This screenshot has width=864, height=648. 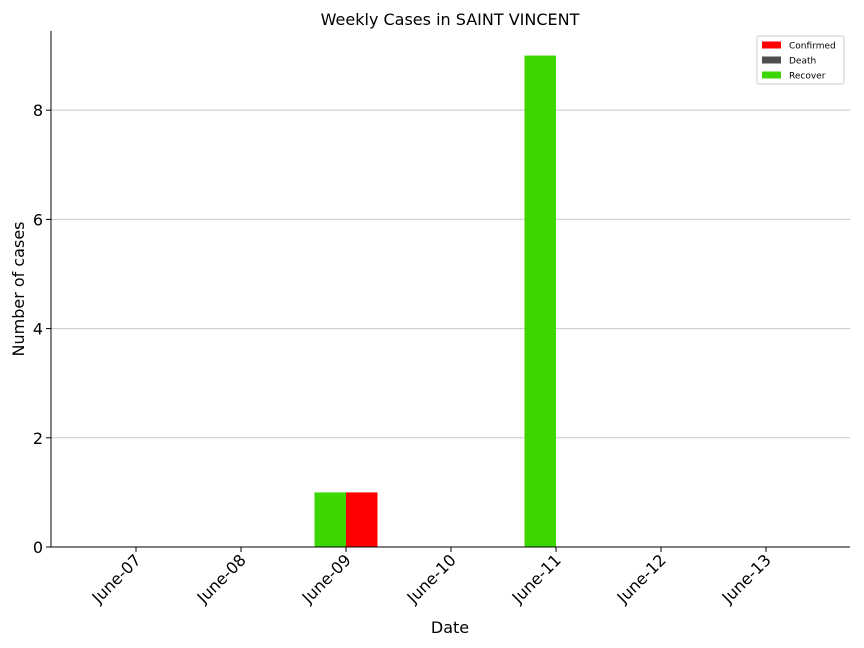 I want to click on x-tick-label: June-10, so click(x=431, y=578).